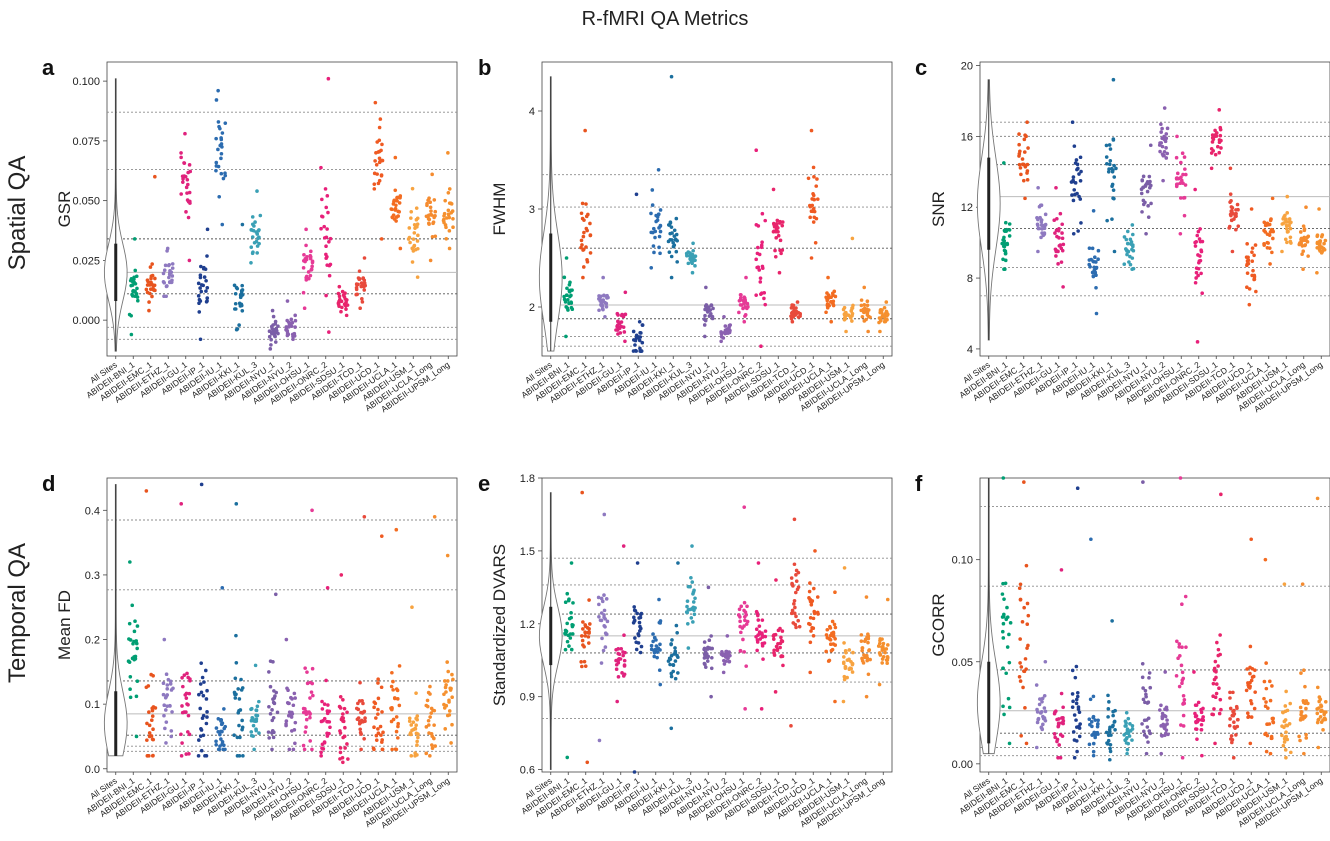 The image size is (1330, 841). What do you see at coordinates (86, 202) in the screenshot?
I see `y-tick-label: 0.050` at bounding box center [86, 202].